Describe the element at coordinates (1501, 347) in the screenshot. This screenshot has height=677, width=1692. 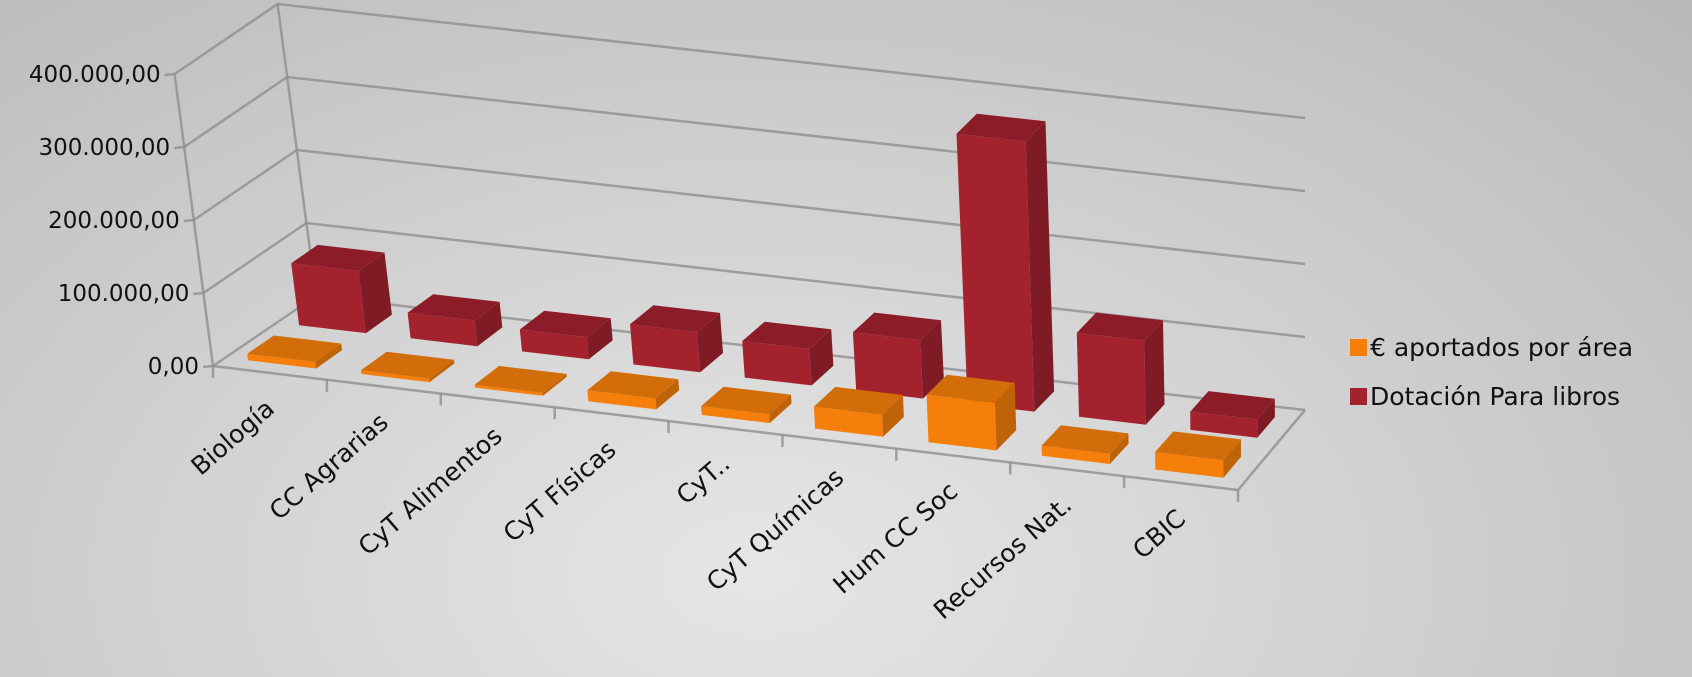
I see `legend-label-series-1: € aportados por área` at that location.